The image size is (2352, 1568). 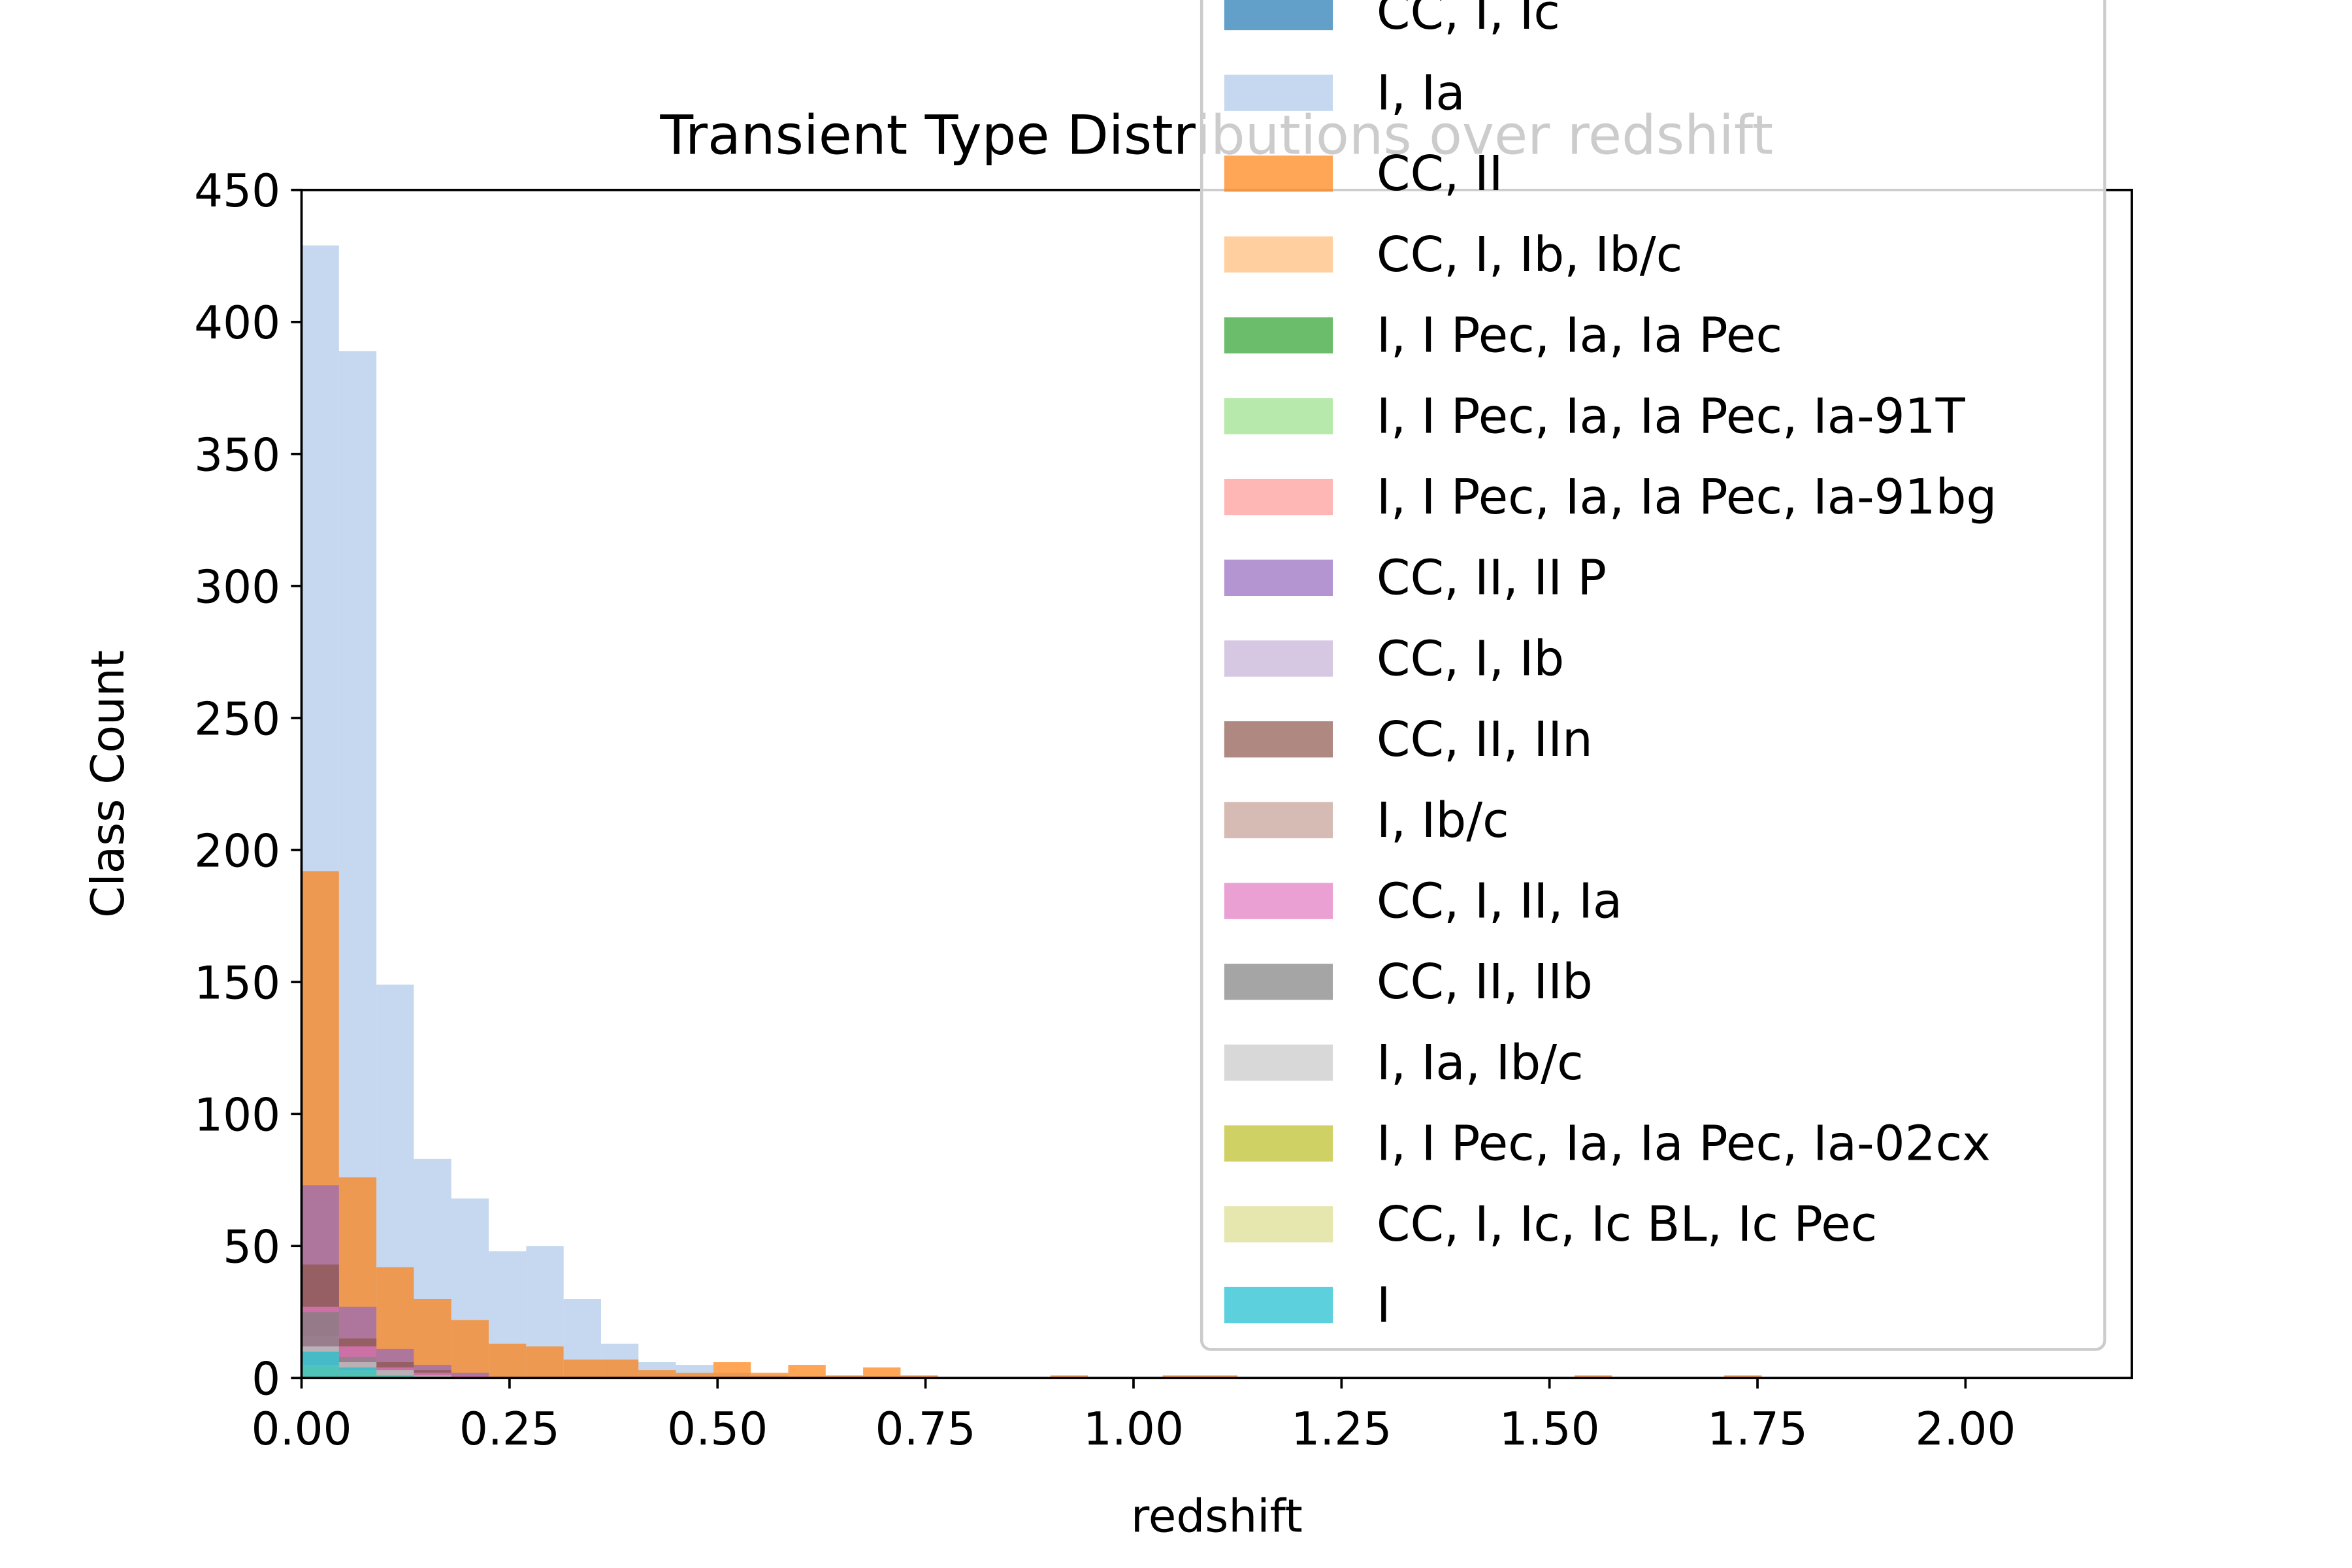 I want to click on legend-entry-label: CC, I, II, Ia, so click(x=1499, y=901).